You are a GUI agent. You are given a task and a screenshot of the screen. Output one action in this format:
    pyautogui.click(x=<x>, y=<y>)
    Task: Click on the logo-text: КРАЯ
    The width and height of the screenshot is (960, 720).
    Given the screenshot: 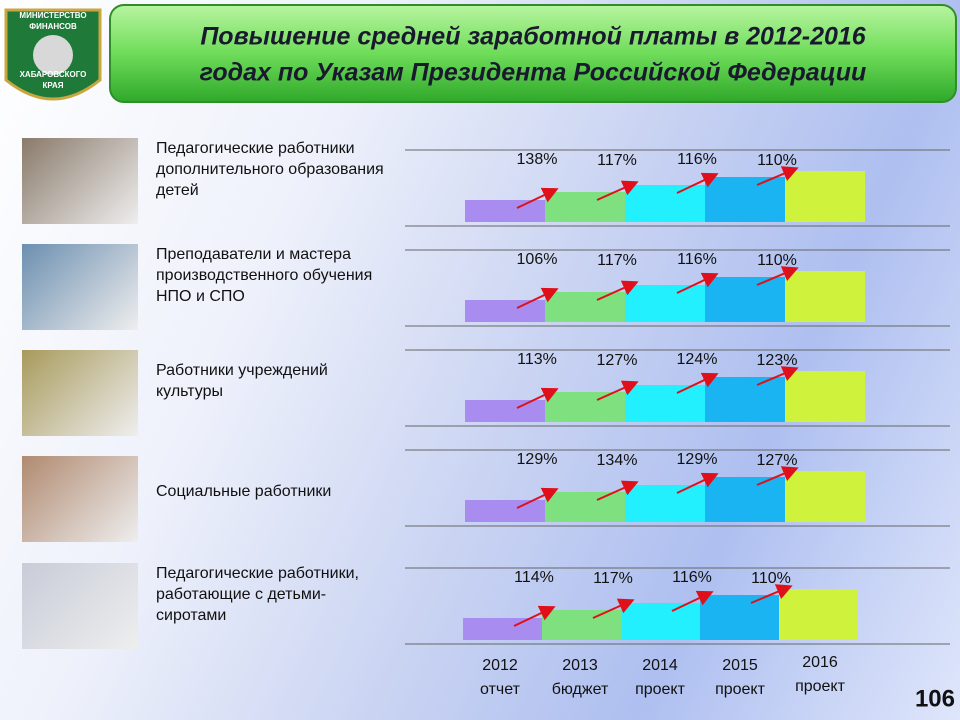 What is the action you would take?
    pyautogui.click(x=52, y=85)
    